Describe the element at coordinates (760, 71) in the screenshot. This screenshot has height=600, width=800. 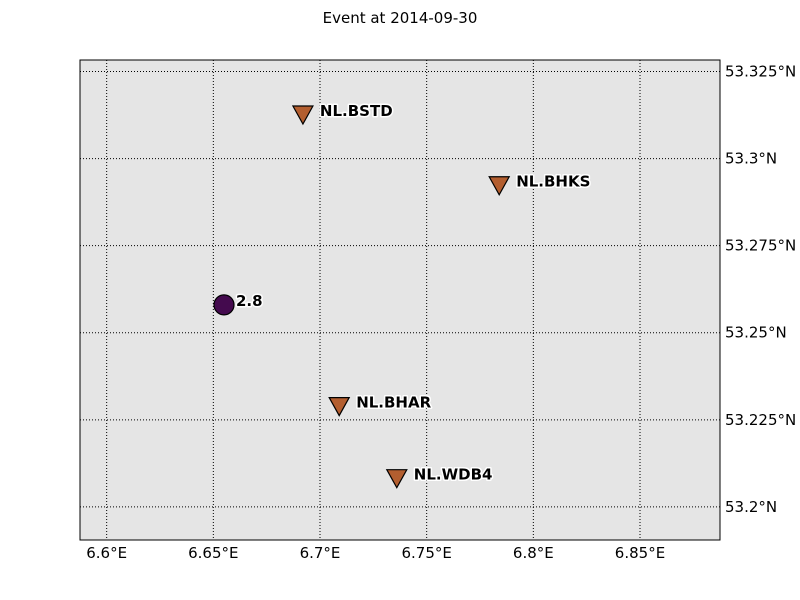
I see `y-tick-label: 53.325°N` at that location.